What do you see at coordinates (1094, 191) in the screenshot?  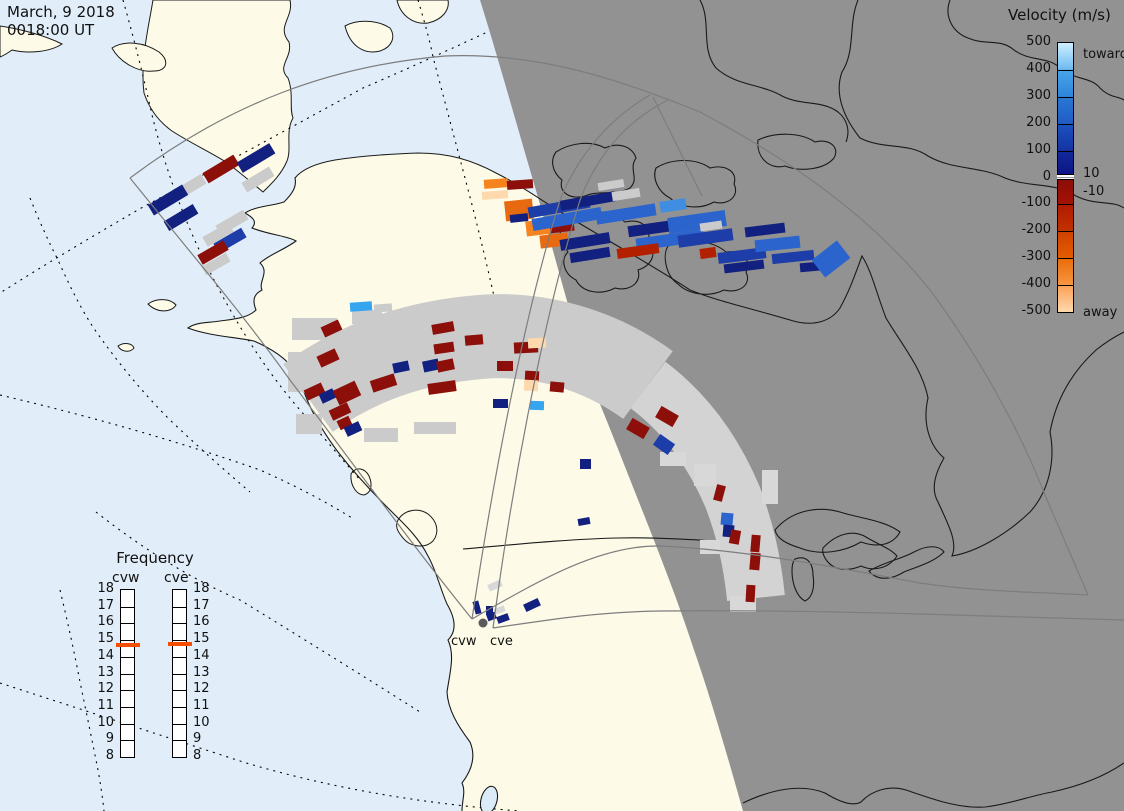 I see `zero-lower-label: -10` at bounding box center [1094, 191].